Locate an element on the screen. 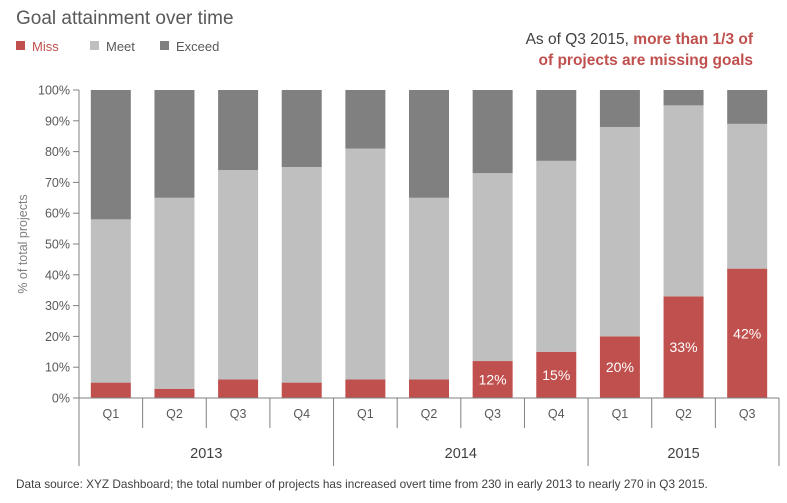  y-tick-label: 90% is located at coordinates (57, 121).